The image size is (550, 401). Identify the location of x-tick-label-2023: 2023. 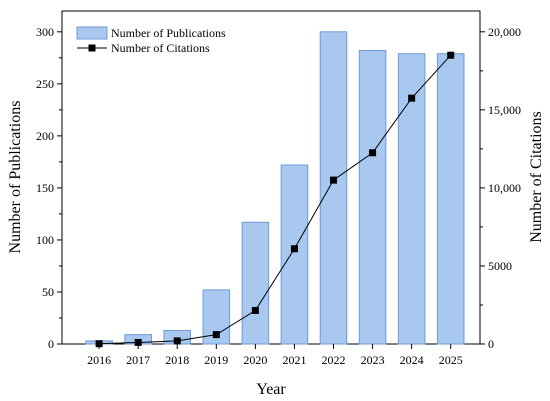
(373, 360).